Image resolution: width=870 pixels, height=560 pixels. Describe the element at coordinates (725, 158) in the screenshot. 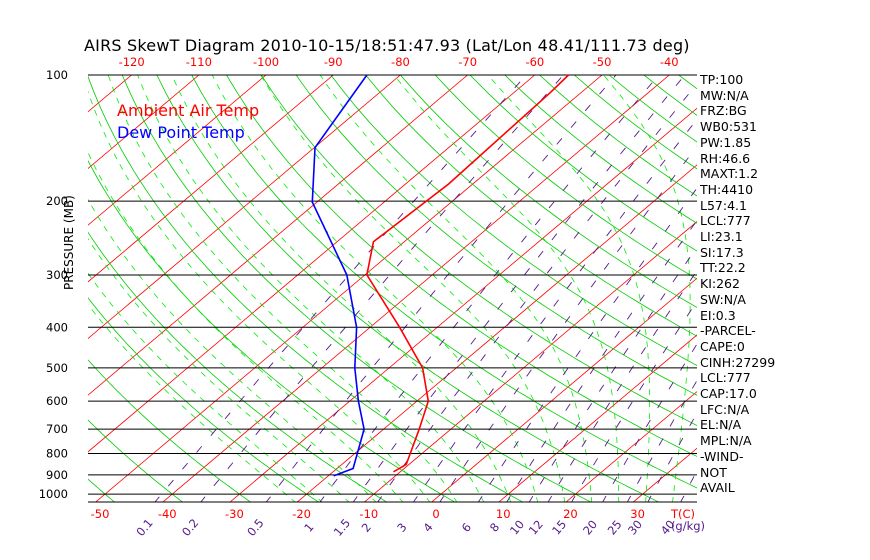

I see `index-item: RH:46.6` at that location.